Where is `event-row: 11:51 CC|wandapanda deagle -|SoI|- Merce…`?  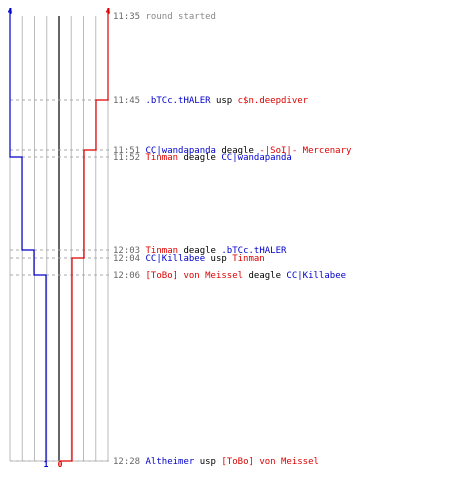
event-row: 11:51 CC|wandapanda deagle -|SoI|- Merce… is located at coordinates (232, 151).